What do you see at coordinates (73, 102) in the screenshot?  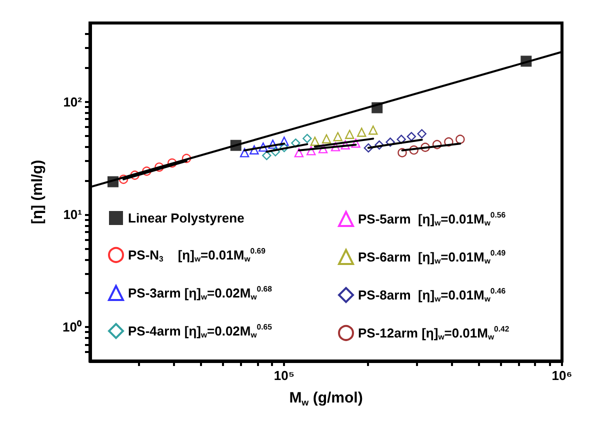 I see `y-tick-label: 10²` at bounding box center [73, 102].